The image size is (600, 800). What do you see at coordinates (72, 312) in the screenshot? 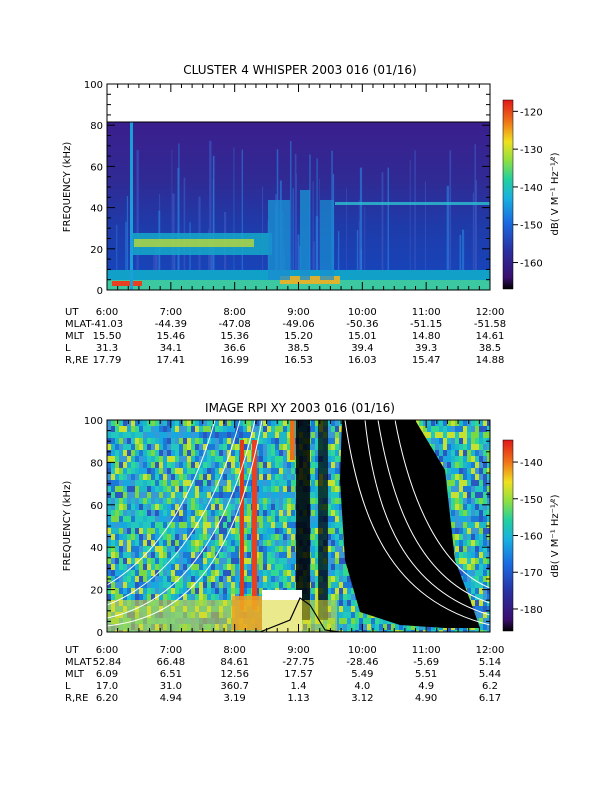
I see `ephemeris-row-label: UT` at bounding box center [72, 312].